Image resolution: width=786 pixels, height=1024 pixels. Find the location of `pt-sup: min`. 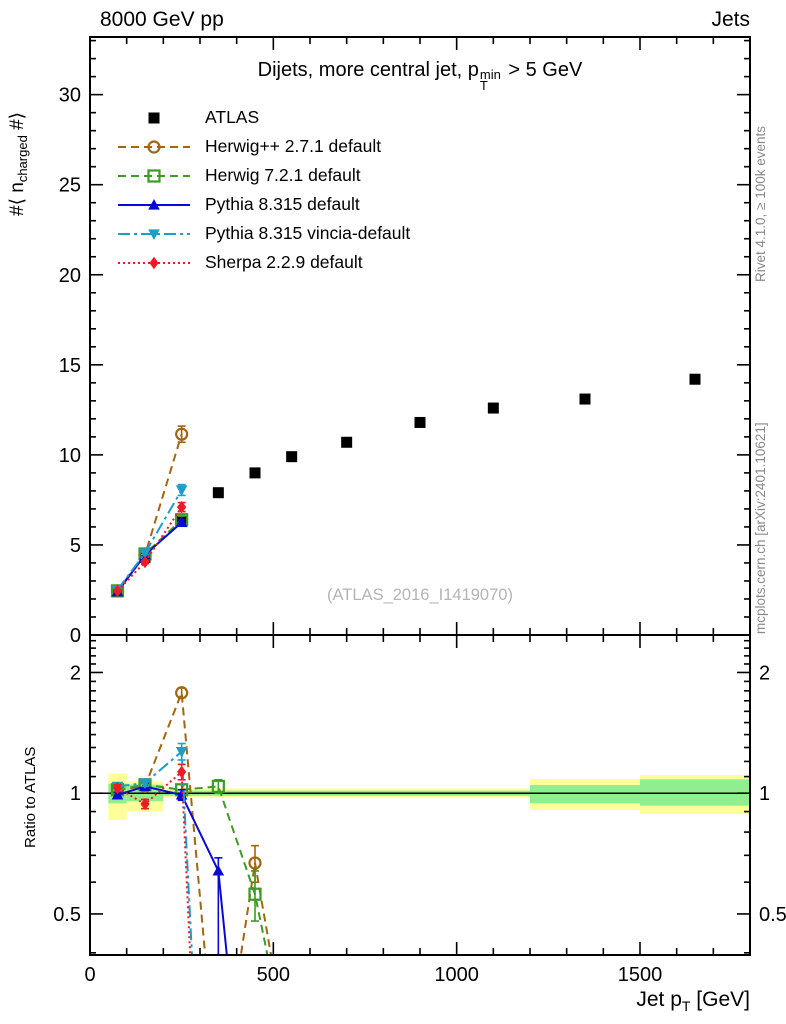

pt-sup: min is located at coordinates (490, 74).